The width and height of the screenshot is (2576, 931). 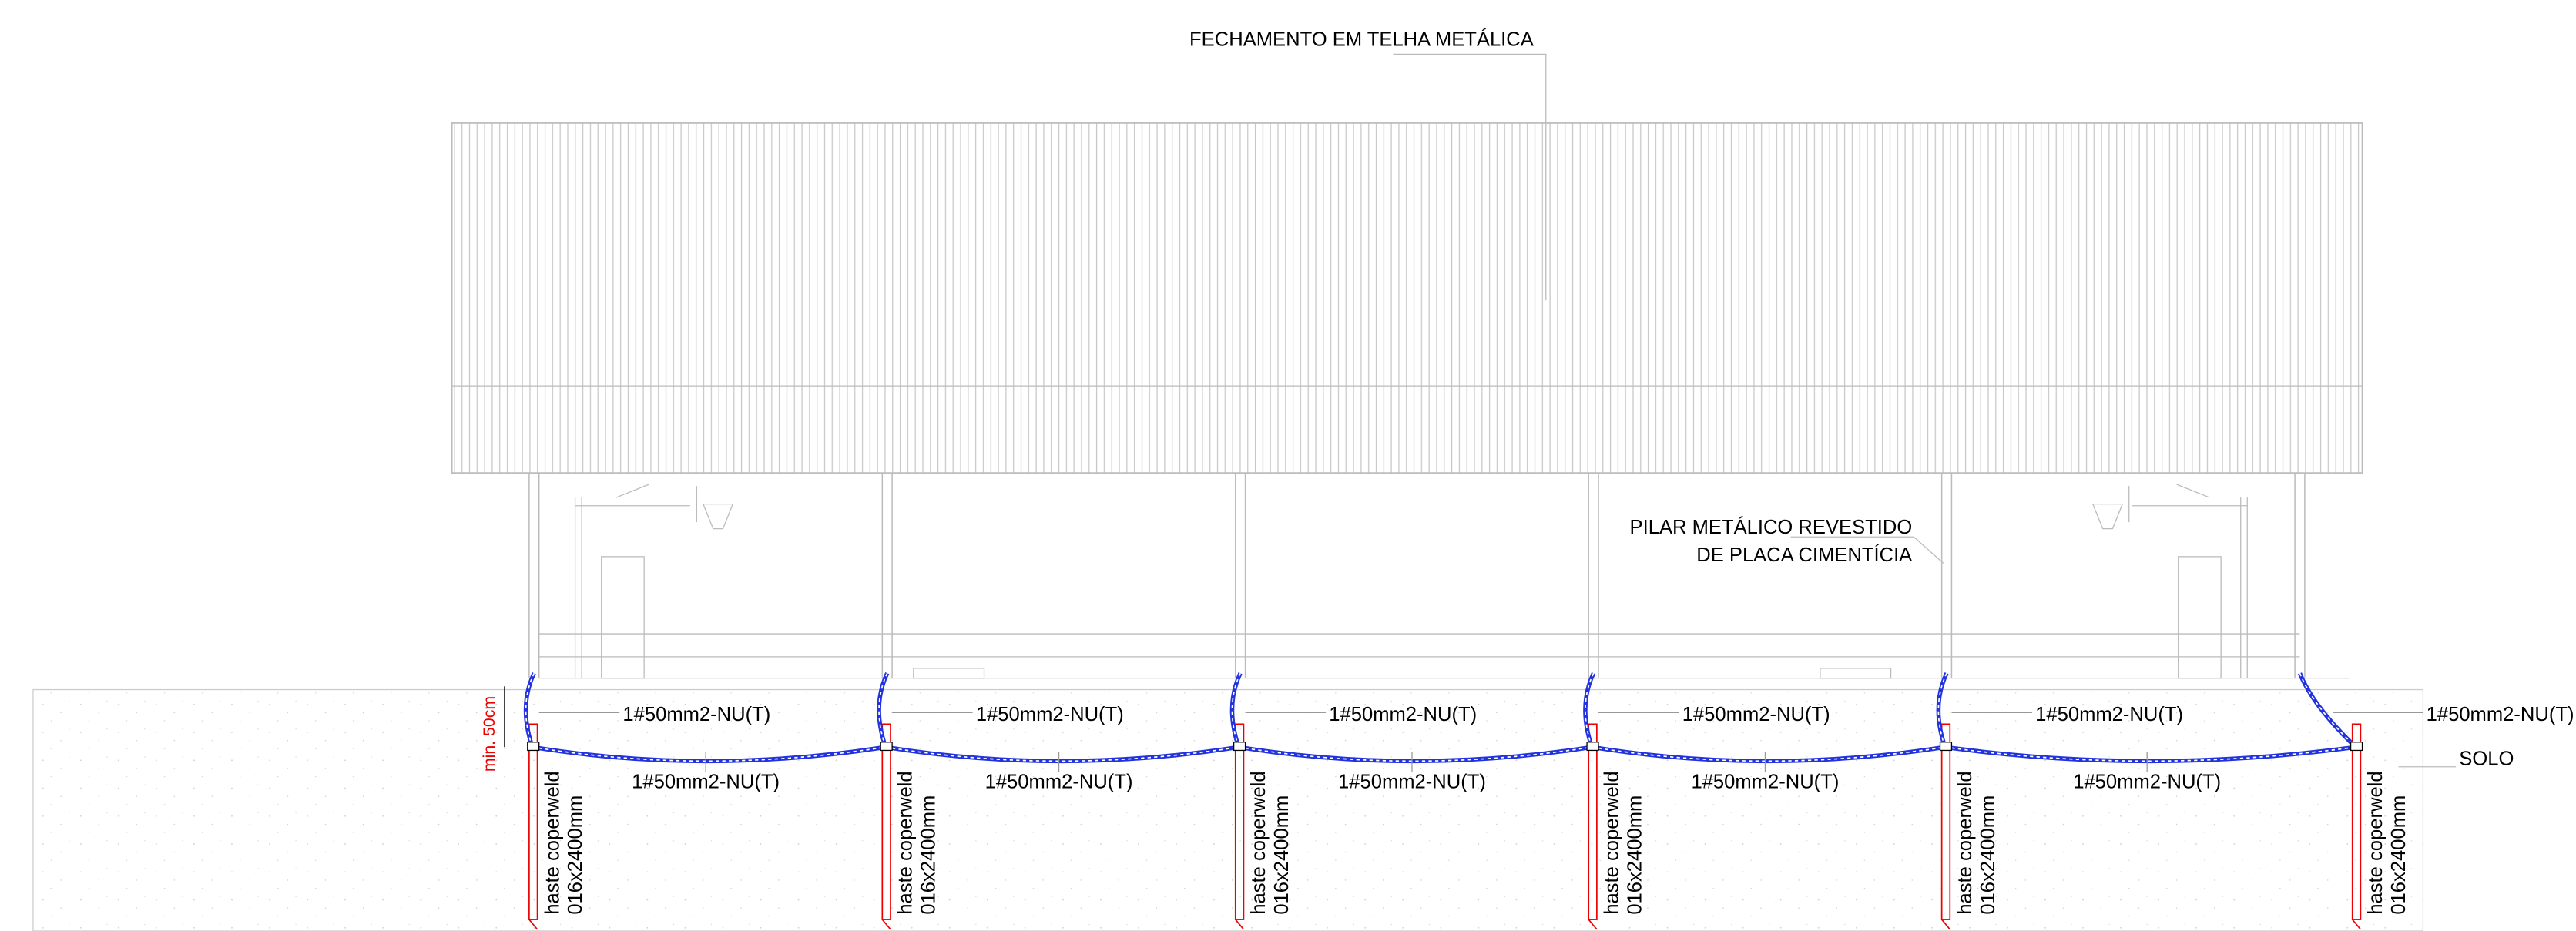 What do you see at coordinates (654, 582) in the screenshot?
I see `hoop-left` at bounding box center [654, 582].